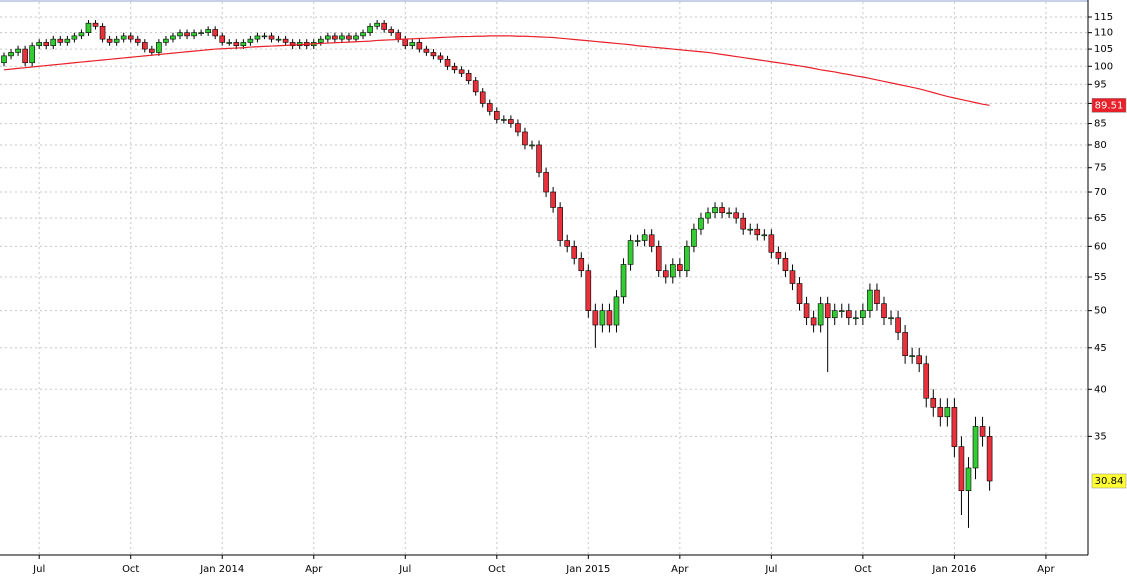 The width and height of the screenshot is (1127, 580). What do you see at coordinates (1103, 49) in the screenshot?
I see `y-tick-label: 105` at bounding box center [1103, 49].